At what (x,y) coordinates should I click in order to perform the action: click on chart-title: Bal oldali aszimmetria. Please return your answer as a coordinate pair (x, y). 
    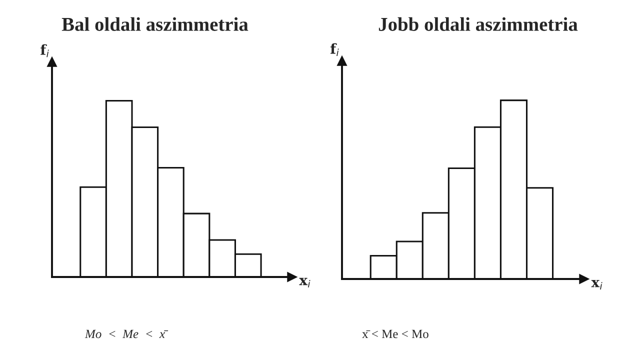
    Looking at the image, I should click on (155, 24).